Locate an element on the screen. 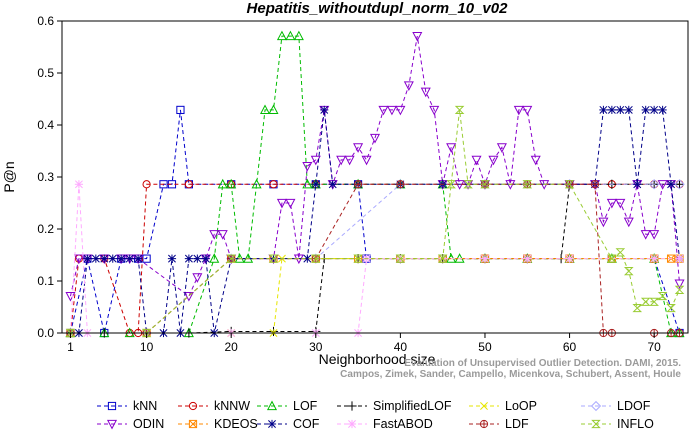 The height and width of the screenshot is (434, 694). legend-label-inflo: INFLO is located at coordinates (635, 424).